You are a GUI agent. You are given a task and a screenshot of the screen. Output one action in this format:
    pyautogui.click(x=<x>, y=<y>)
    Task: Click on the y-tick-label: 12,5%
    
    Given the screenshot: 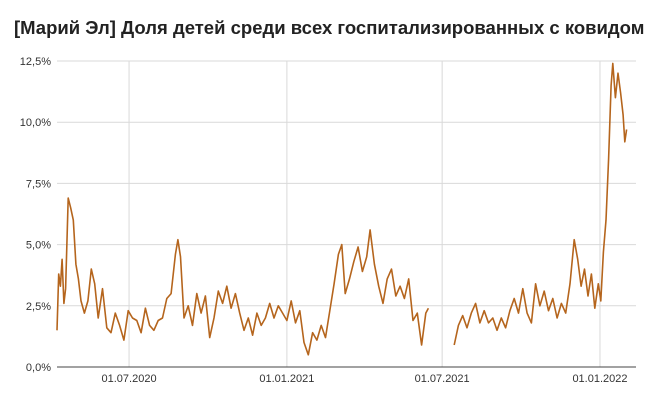 What is the action you would take?
    pyautogui.click(x=35, y=62)
    